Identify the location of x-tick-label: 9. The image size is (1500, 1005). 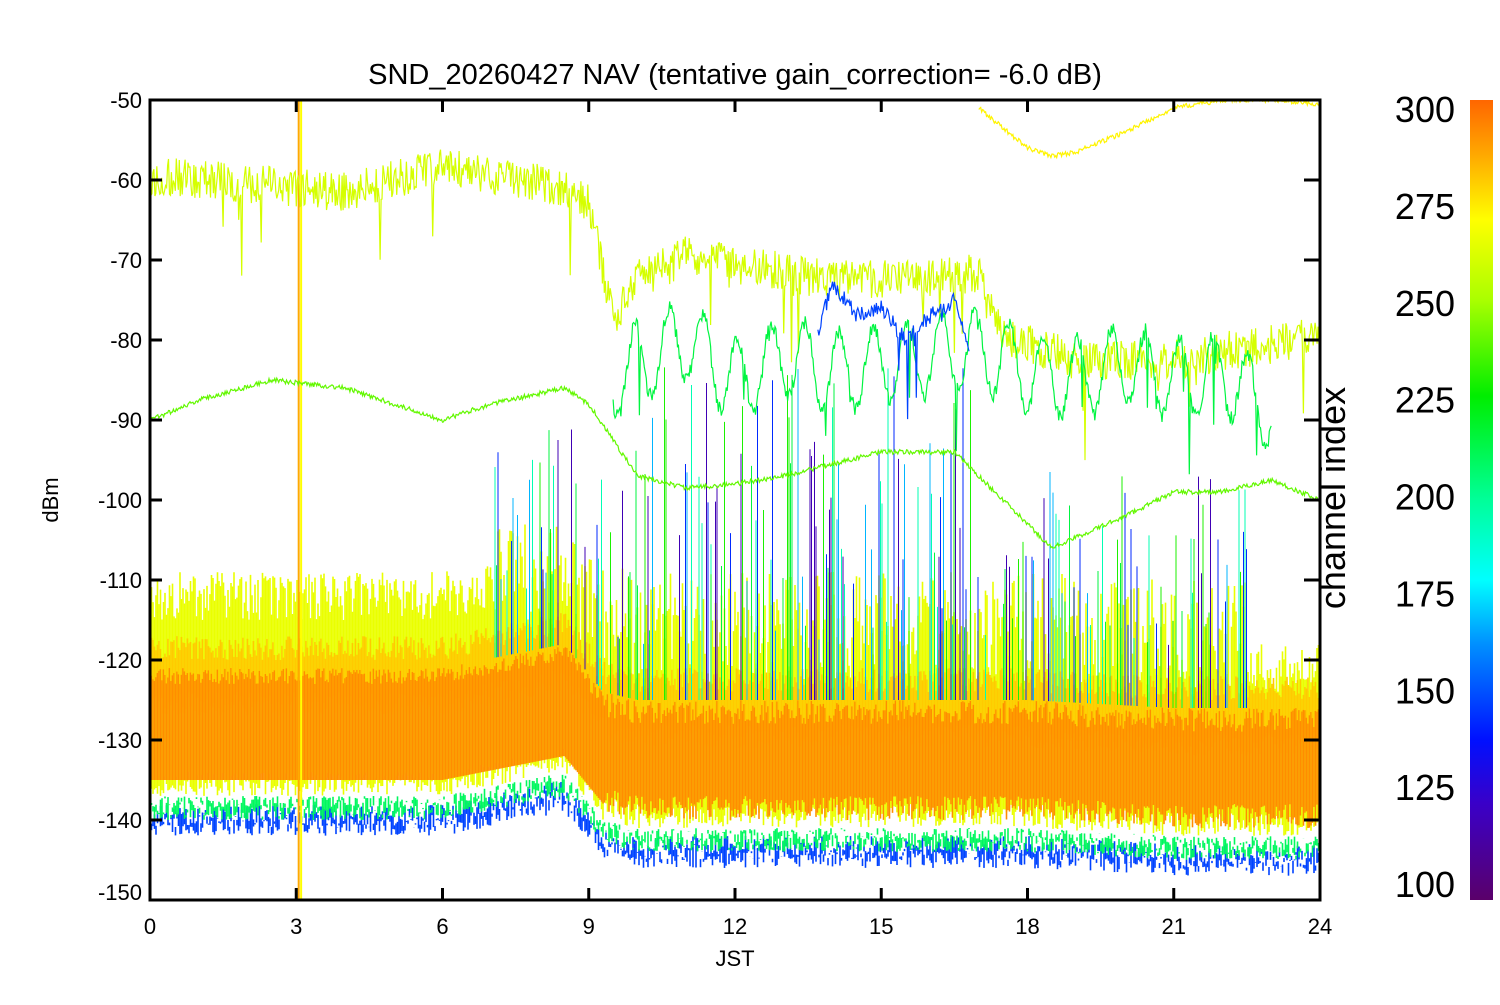
(589, 926).